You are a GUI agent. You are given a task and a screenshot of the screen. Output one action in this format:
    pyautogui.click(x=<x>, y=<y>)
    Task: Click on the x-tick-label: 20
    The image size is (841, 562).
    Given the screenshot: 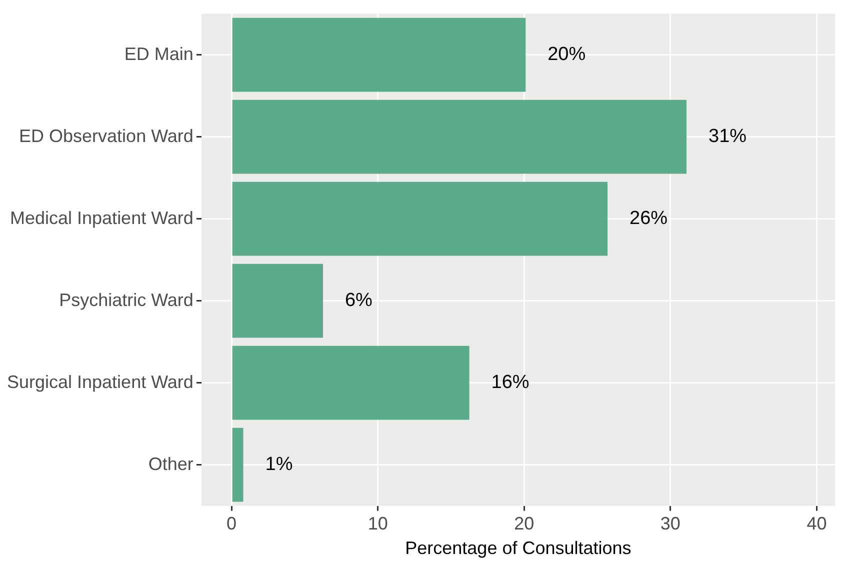 What is the action you would take?
    pyautogui.click(x=524, y=524)
    